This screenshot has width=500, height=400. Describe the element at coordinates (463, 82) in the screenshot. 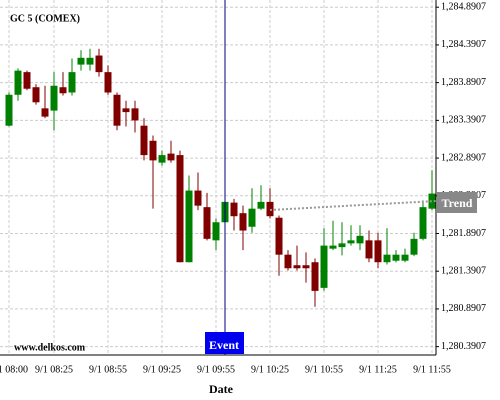

I see `y-tick-label: 1,283.8907` at that location.